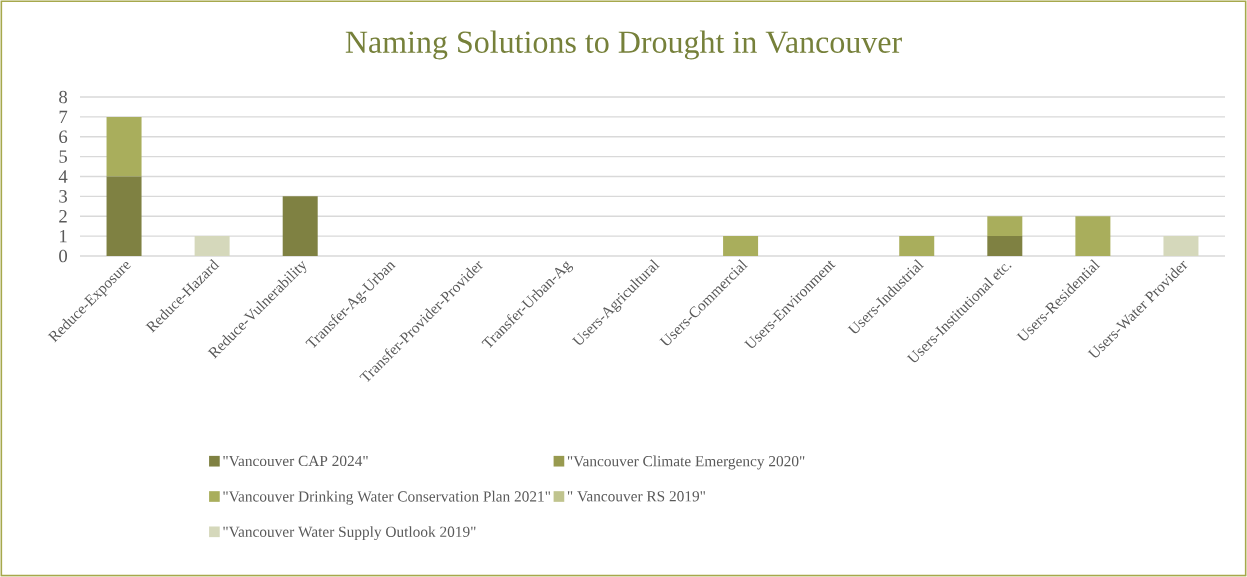  What do you see at coordinates (63, 176) in the screenshot?
I see `y-tick-label: 4` at bounding box center [63, 176].